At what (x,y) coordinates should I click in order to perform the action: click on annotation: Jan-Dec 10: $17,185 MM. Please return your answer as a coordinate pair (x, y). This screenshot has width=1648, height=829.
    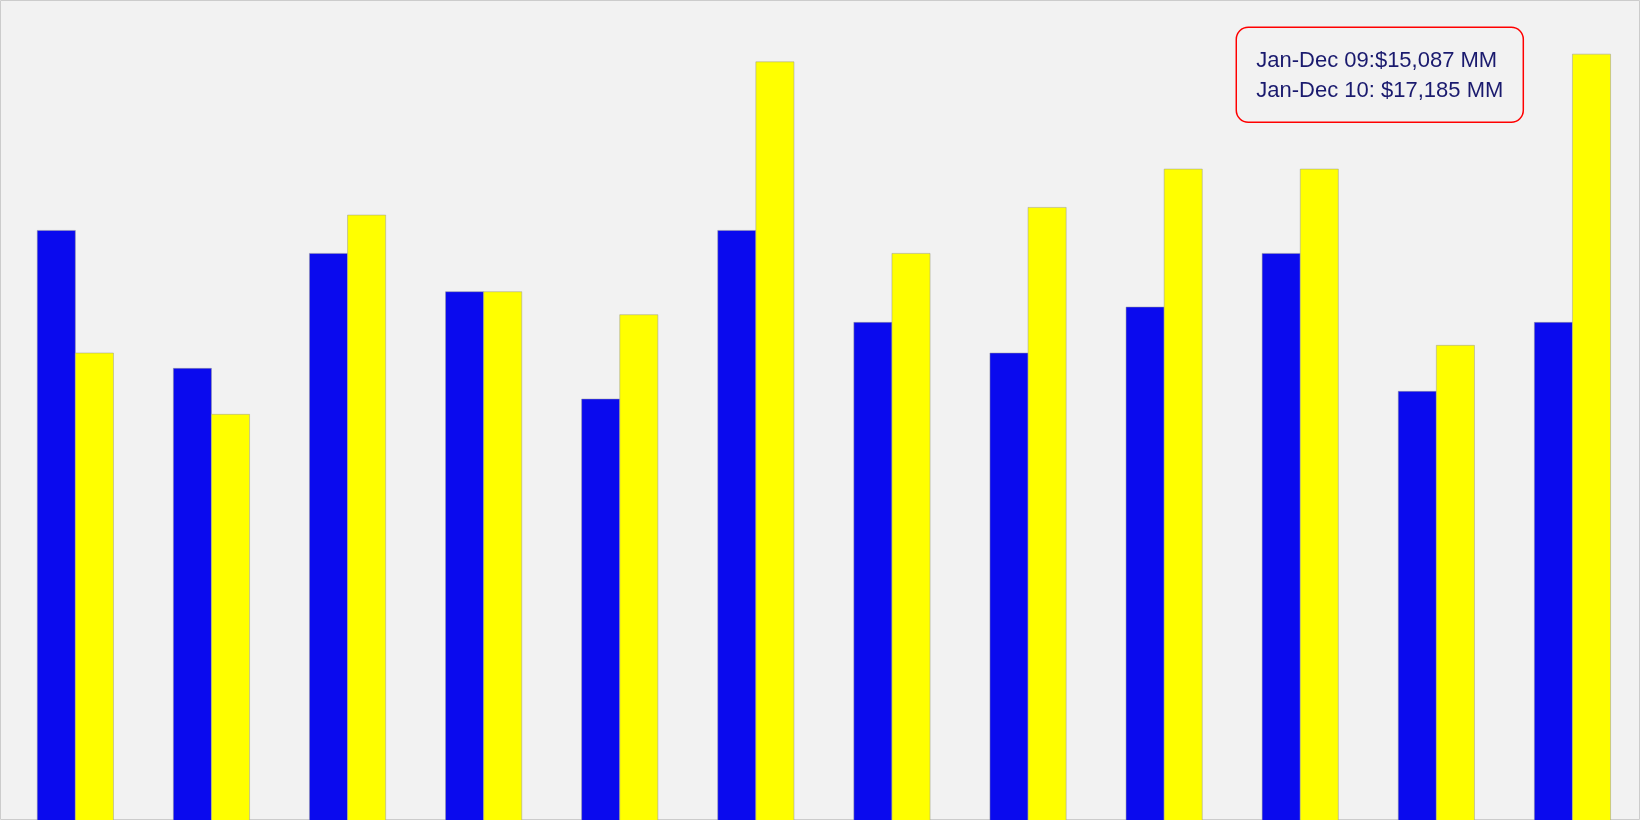
    Looking at the image, I should click on (1380, 90).